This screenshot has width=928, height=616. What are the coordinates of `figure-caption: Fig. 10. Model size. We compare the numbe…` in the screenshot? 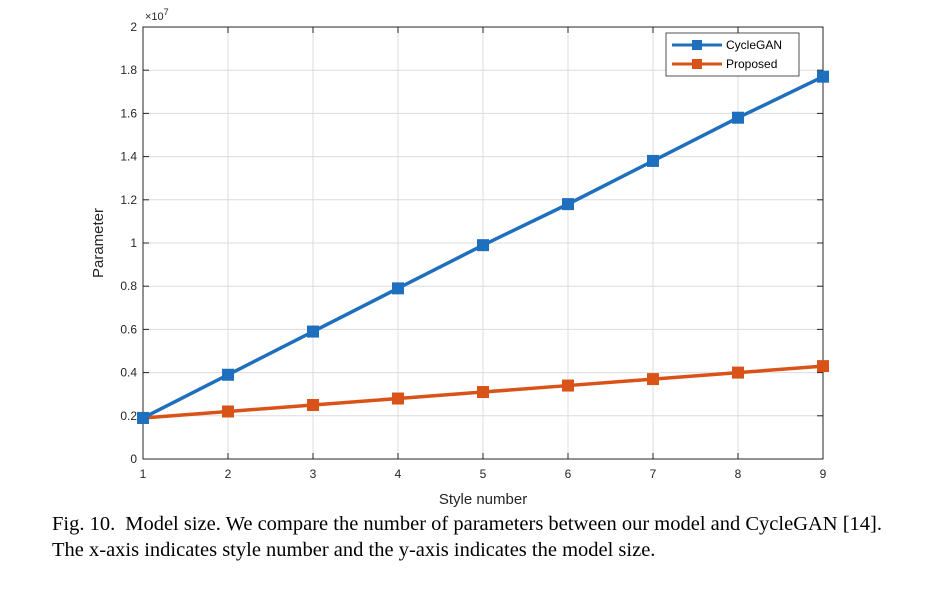 It's located at (467, 537).